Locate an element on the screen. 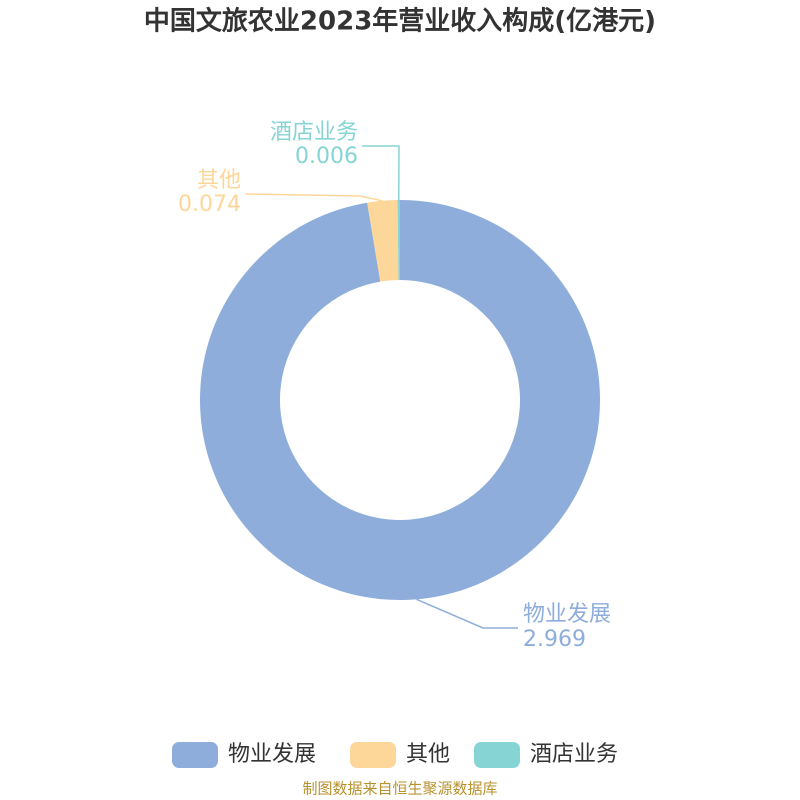 The height and width of the screenshot is (800, 800). legend-label: 酒店业务 is located at coordinates (574, 754).